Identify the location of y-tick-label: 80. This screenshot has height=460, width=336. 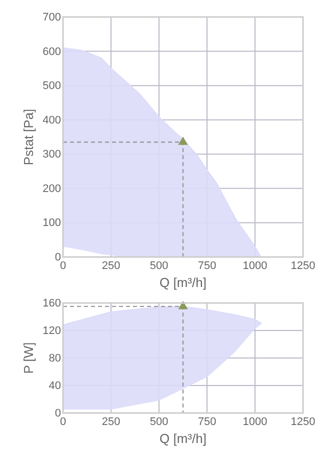
(54, 358).